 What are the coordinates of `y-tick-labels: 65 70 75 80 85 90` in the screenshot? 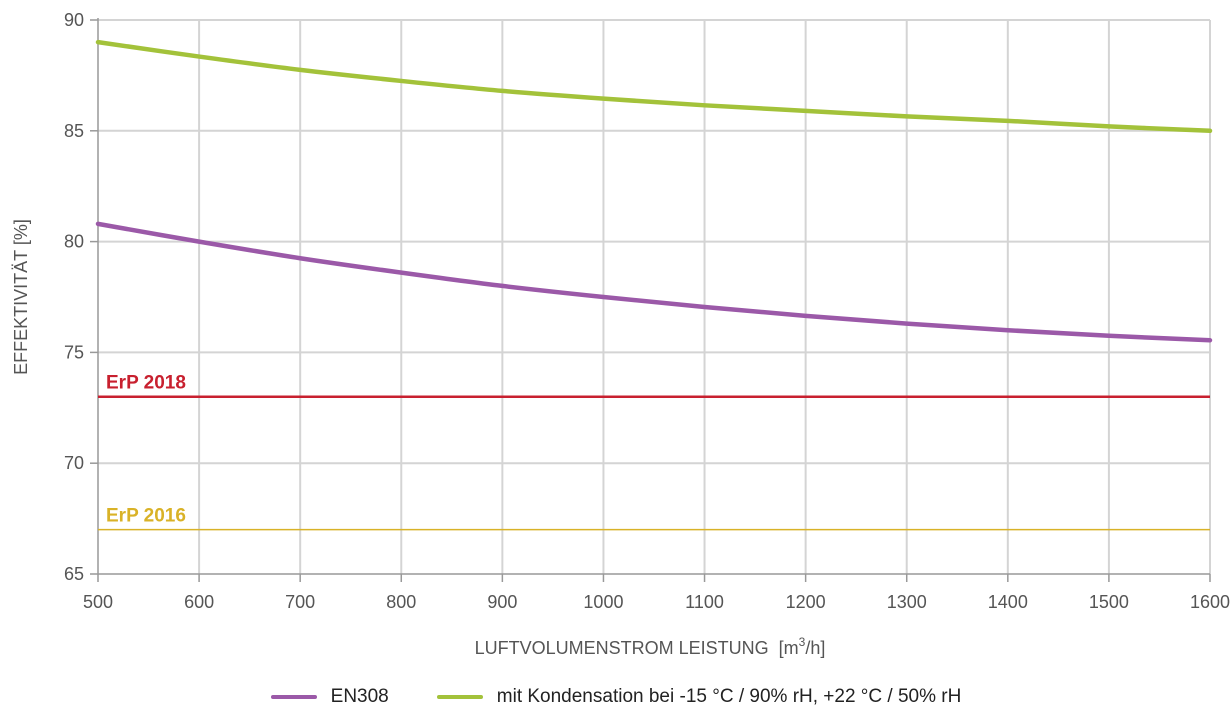 It's located at (74, 297).